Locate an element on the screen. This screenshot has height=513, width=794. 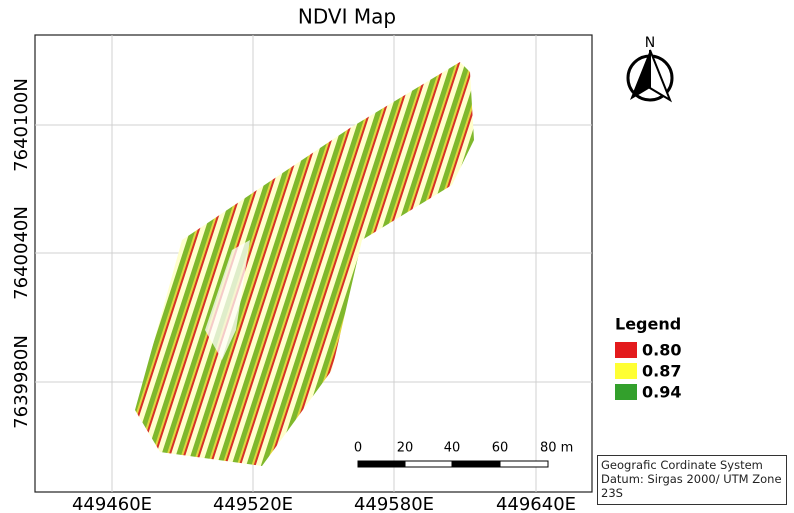
legend-label: 0.94 is located at coordinates (661, 392).